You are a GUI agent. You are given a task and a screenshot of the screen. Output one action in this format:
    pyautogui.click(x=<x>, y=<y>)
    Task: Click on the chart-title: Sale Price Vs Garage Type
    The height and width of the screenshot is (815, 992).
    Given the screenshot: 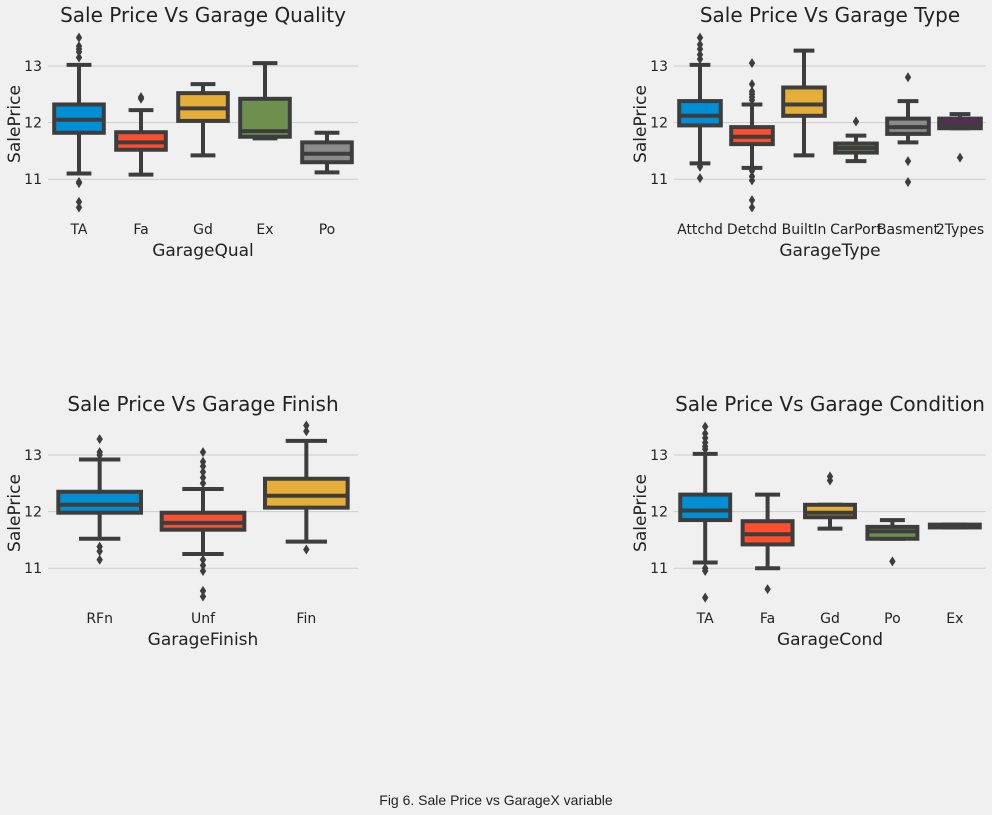 What is the action you would take?
    pyautogui.click(x=830, y=15)
    